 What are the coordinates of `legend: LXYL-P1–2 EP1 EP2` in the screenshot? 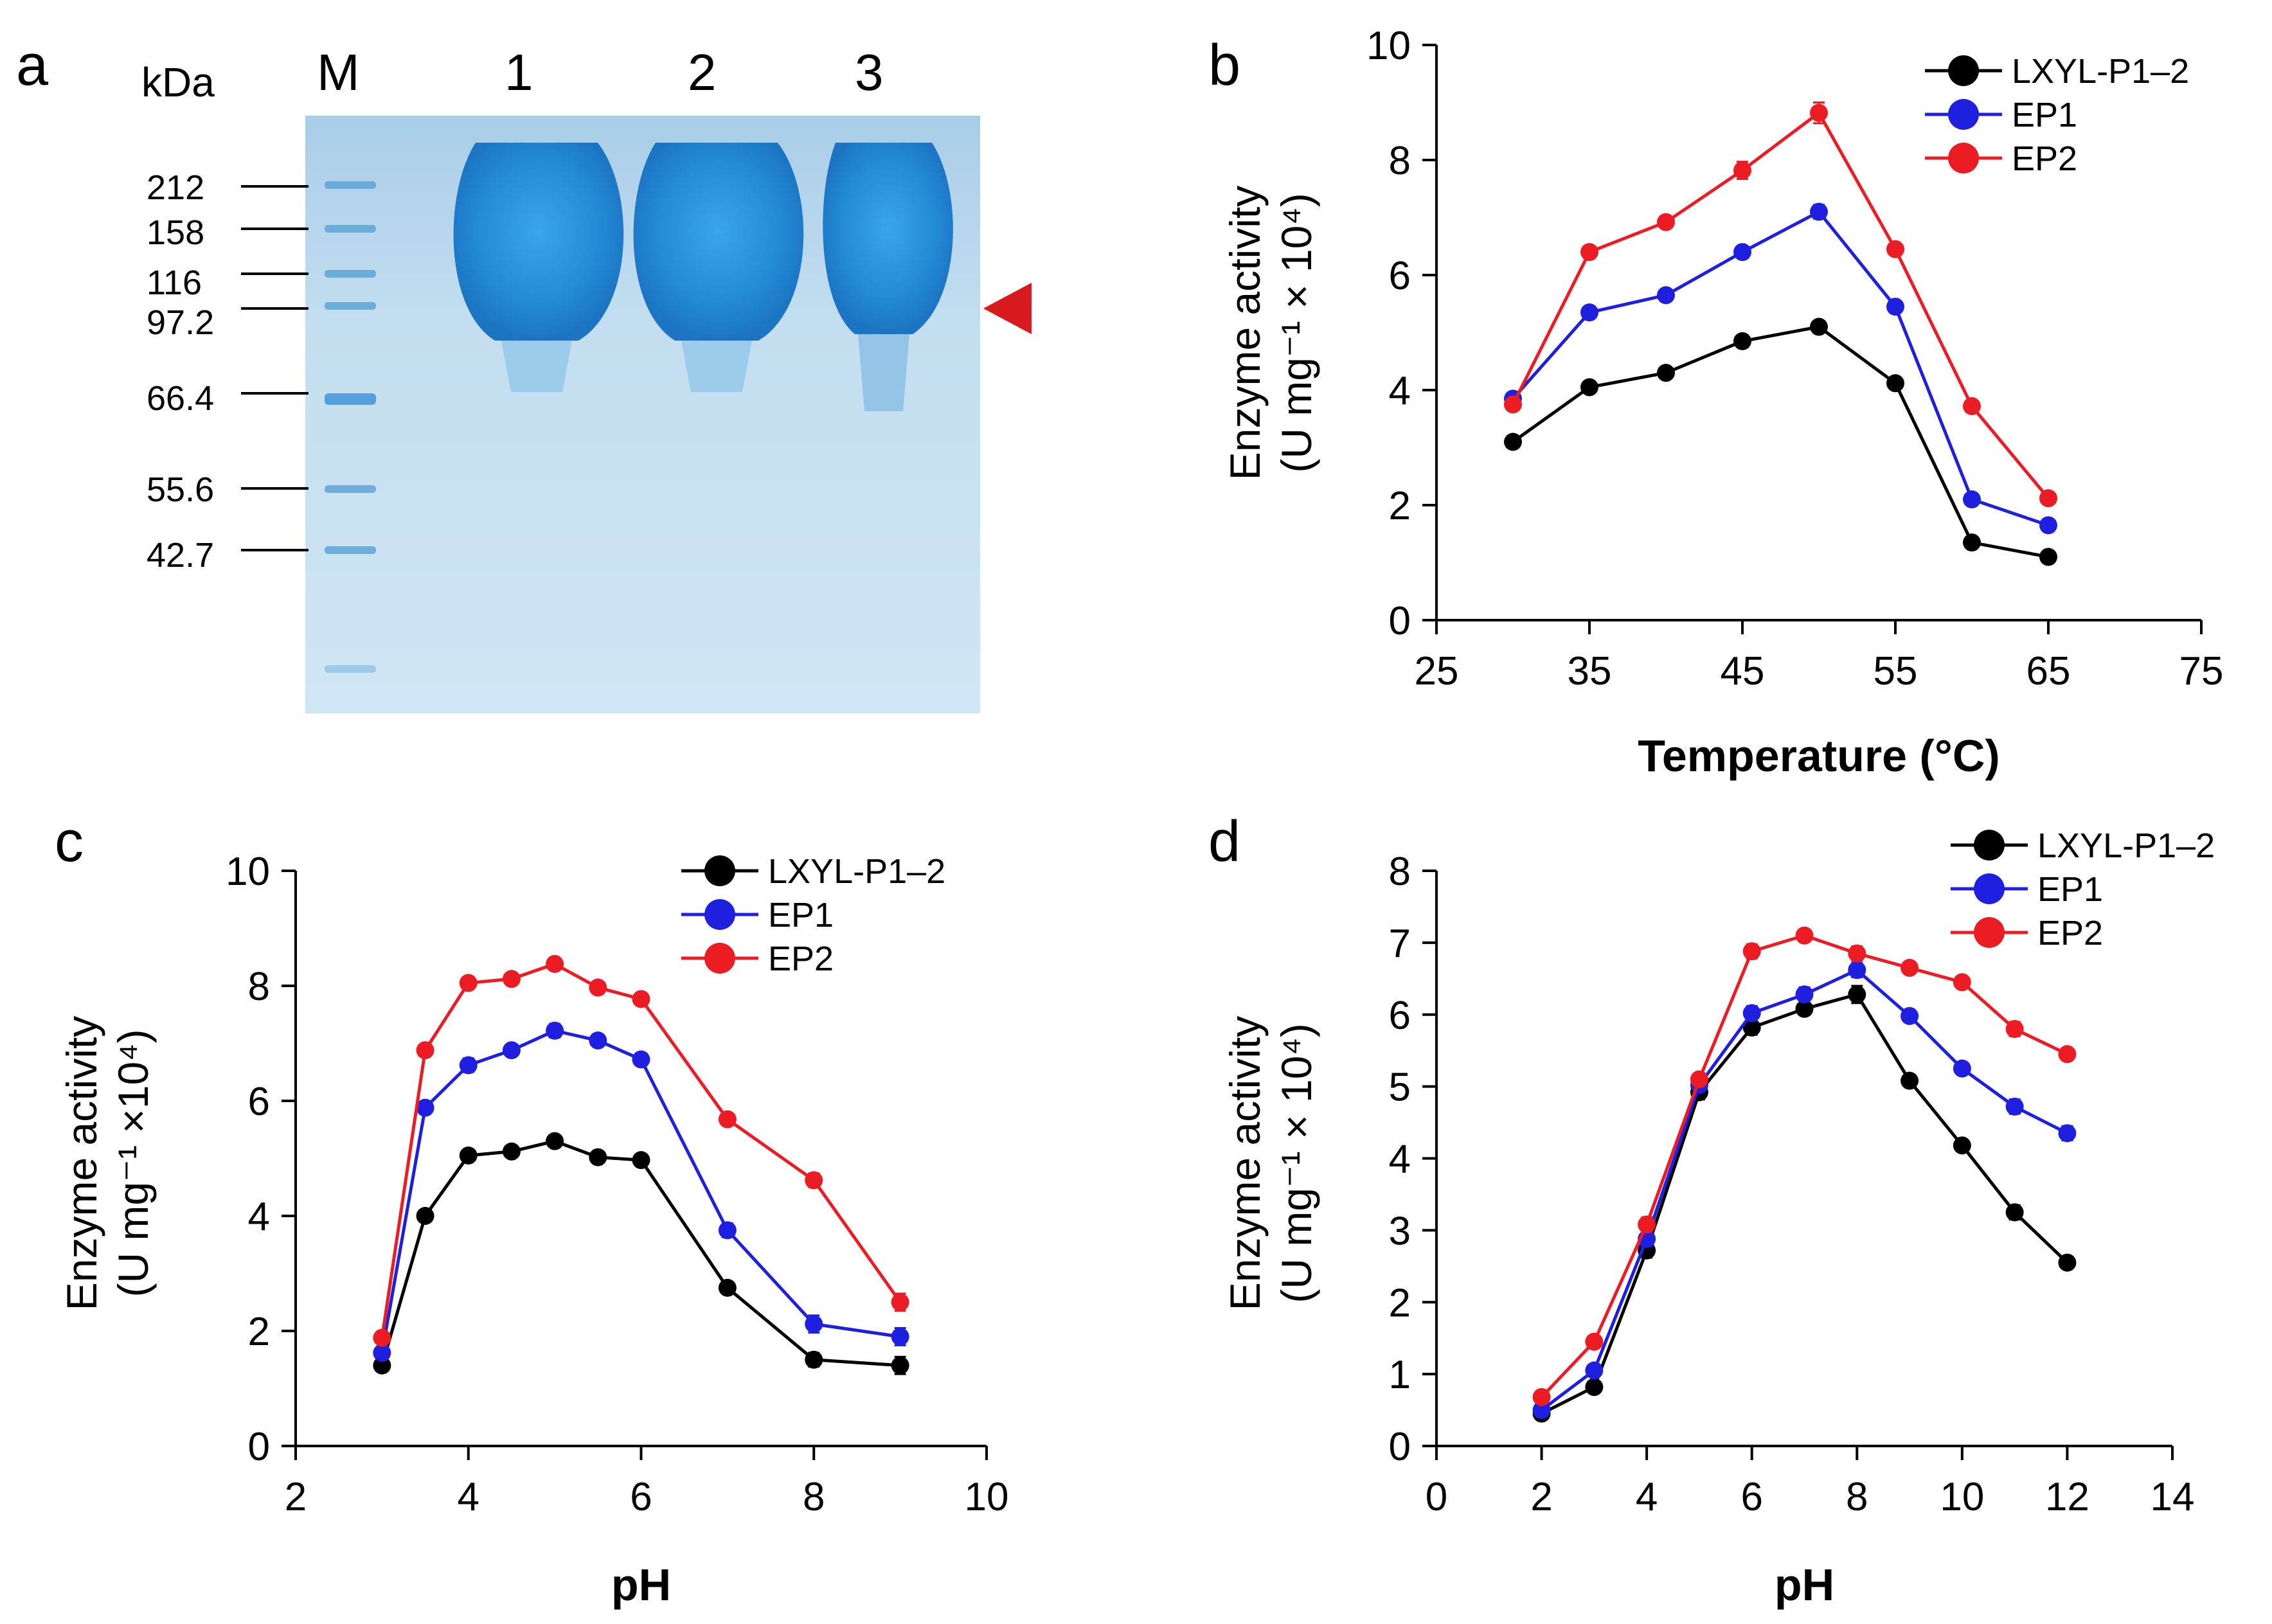 It's located at (813, 915).